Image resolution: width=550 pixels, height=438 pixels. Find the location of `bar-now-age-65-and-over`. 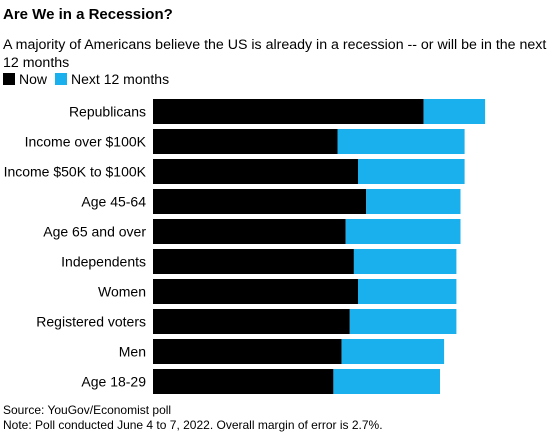

bar-now-age-65-and-over is located at coordinates (249, 231).